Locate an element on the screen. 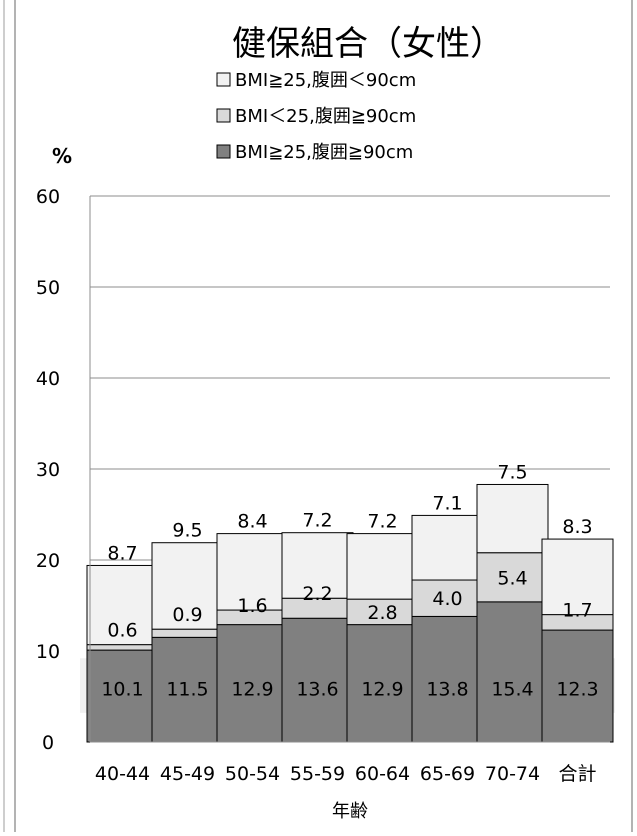 The height and width of the screenshot is (836, 637). y-tick-label: 0 is located at coordinates (48, 743).